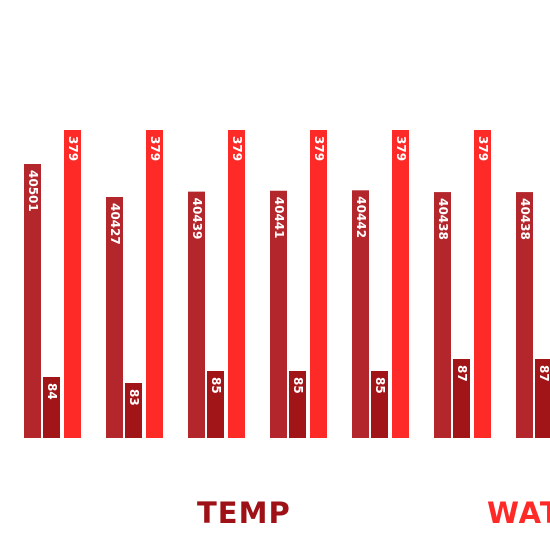  What do you see at coordinates (379, 404) in the screenshot?
I see `bar-s2-c5` at bounding box center [379, 404].